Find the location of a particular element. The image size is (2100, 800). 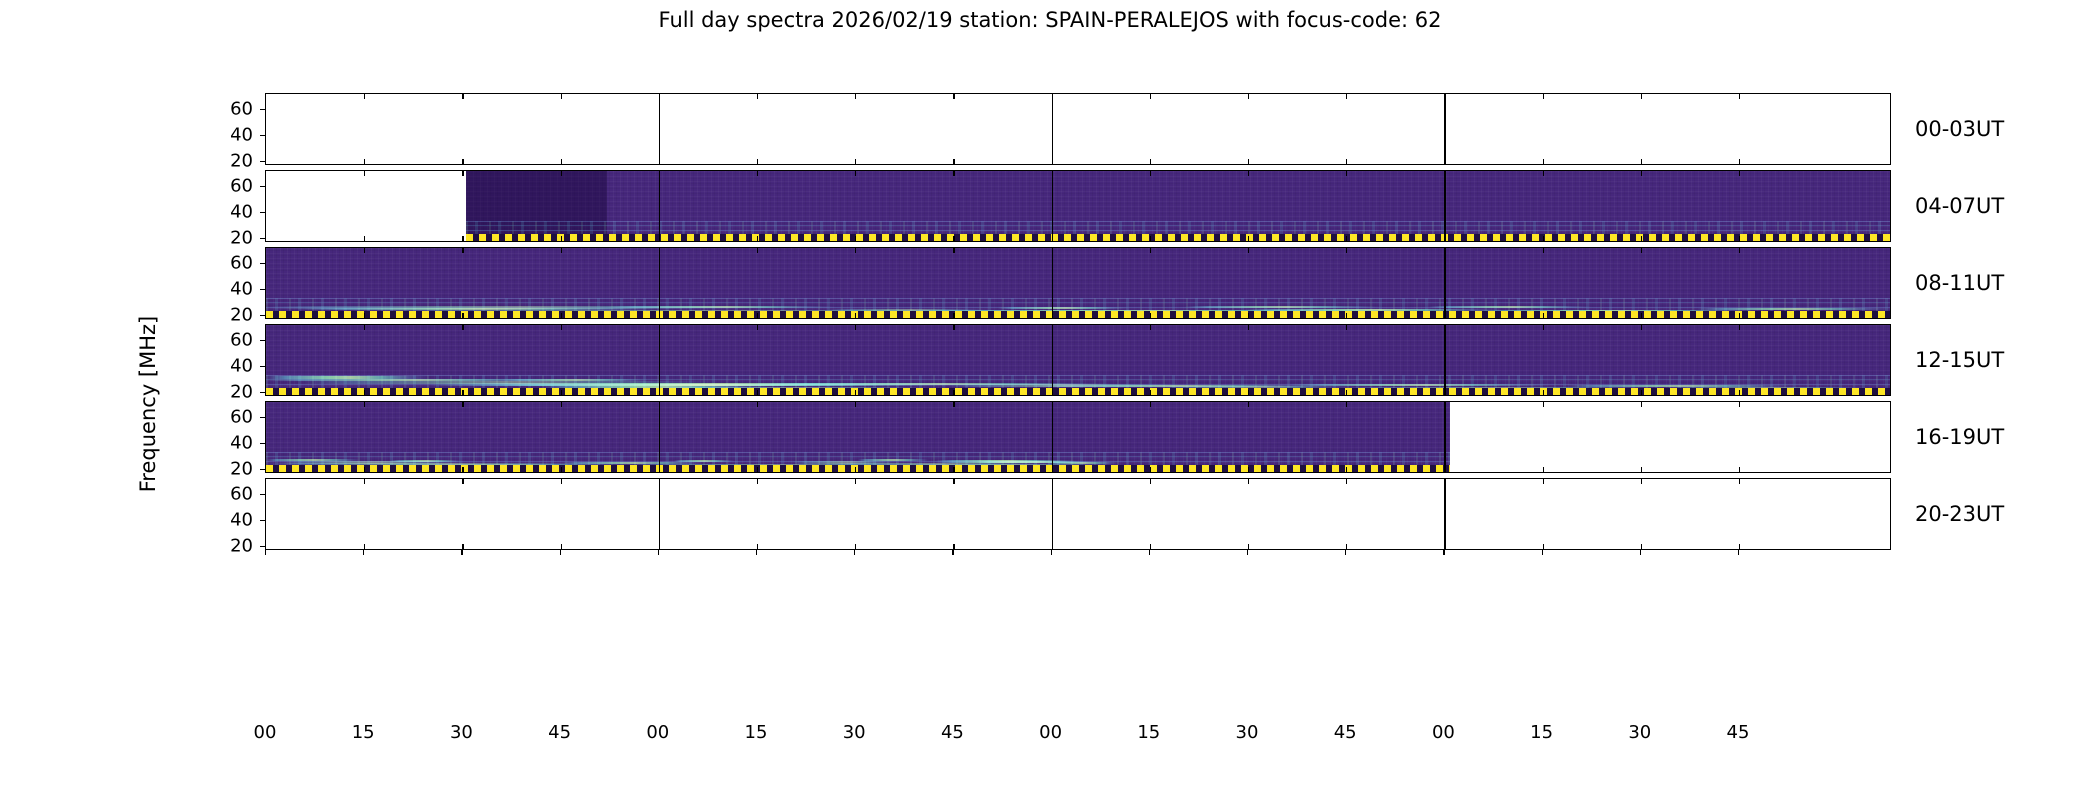

x-tick-label: 00 is located at coordinates (1051, 732).